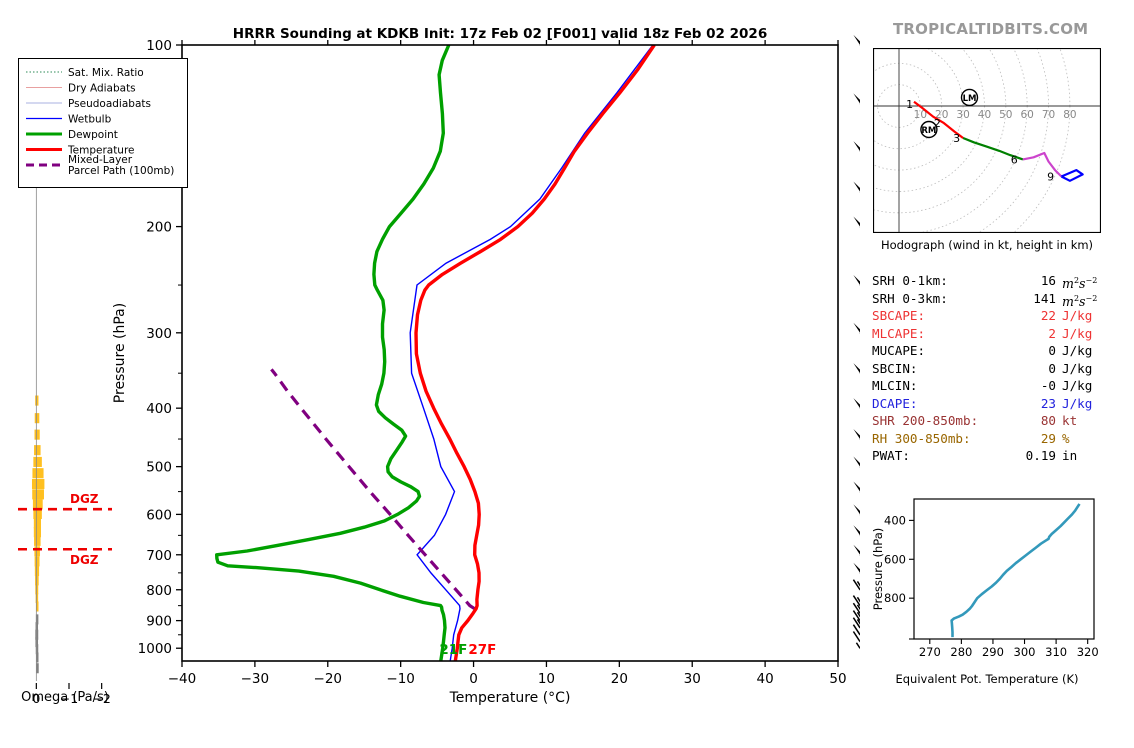 The height and width of the screenshot is (748, 1134). Describe the element at coordinates (1066, 438) in the screenshot. I see `stat-unit: %` at that location.